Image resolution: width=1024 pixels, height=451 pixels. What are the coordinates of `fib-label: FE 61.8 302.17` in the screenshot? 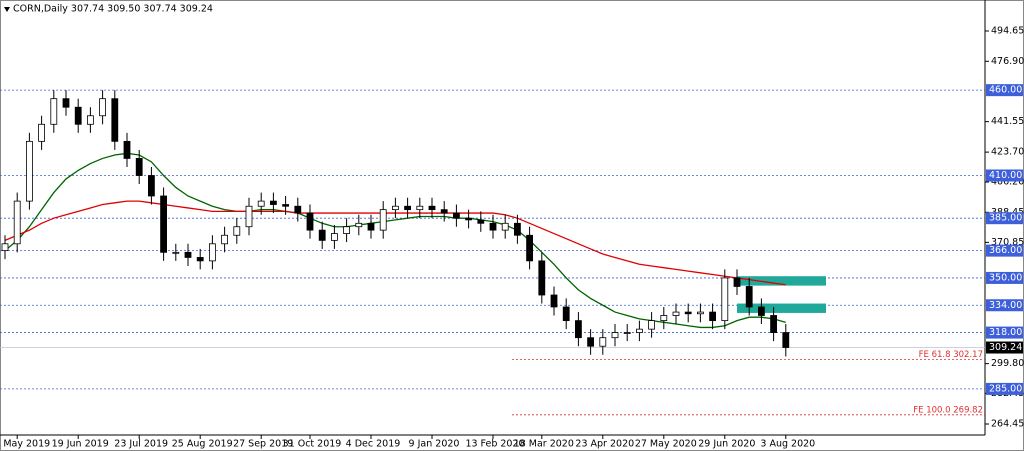 It's located at (951, 355).